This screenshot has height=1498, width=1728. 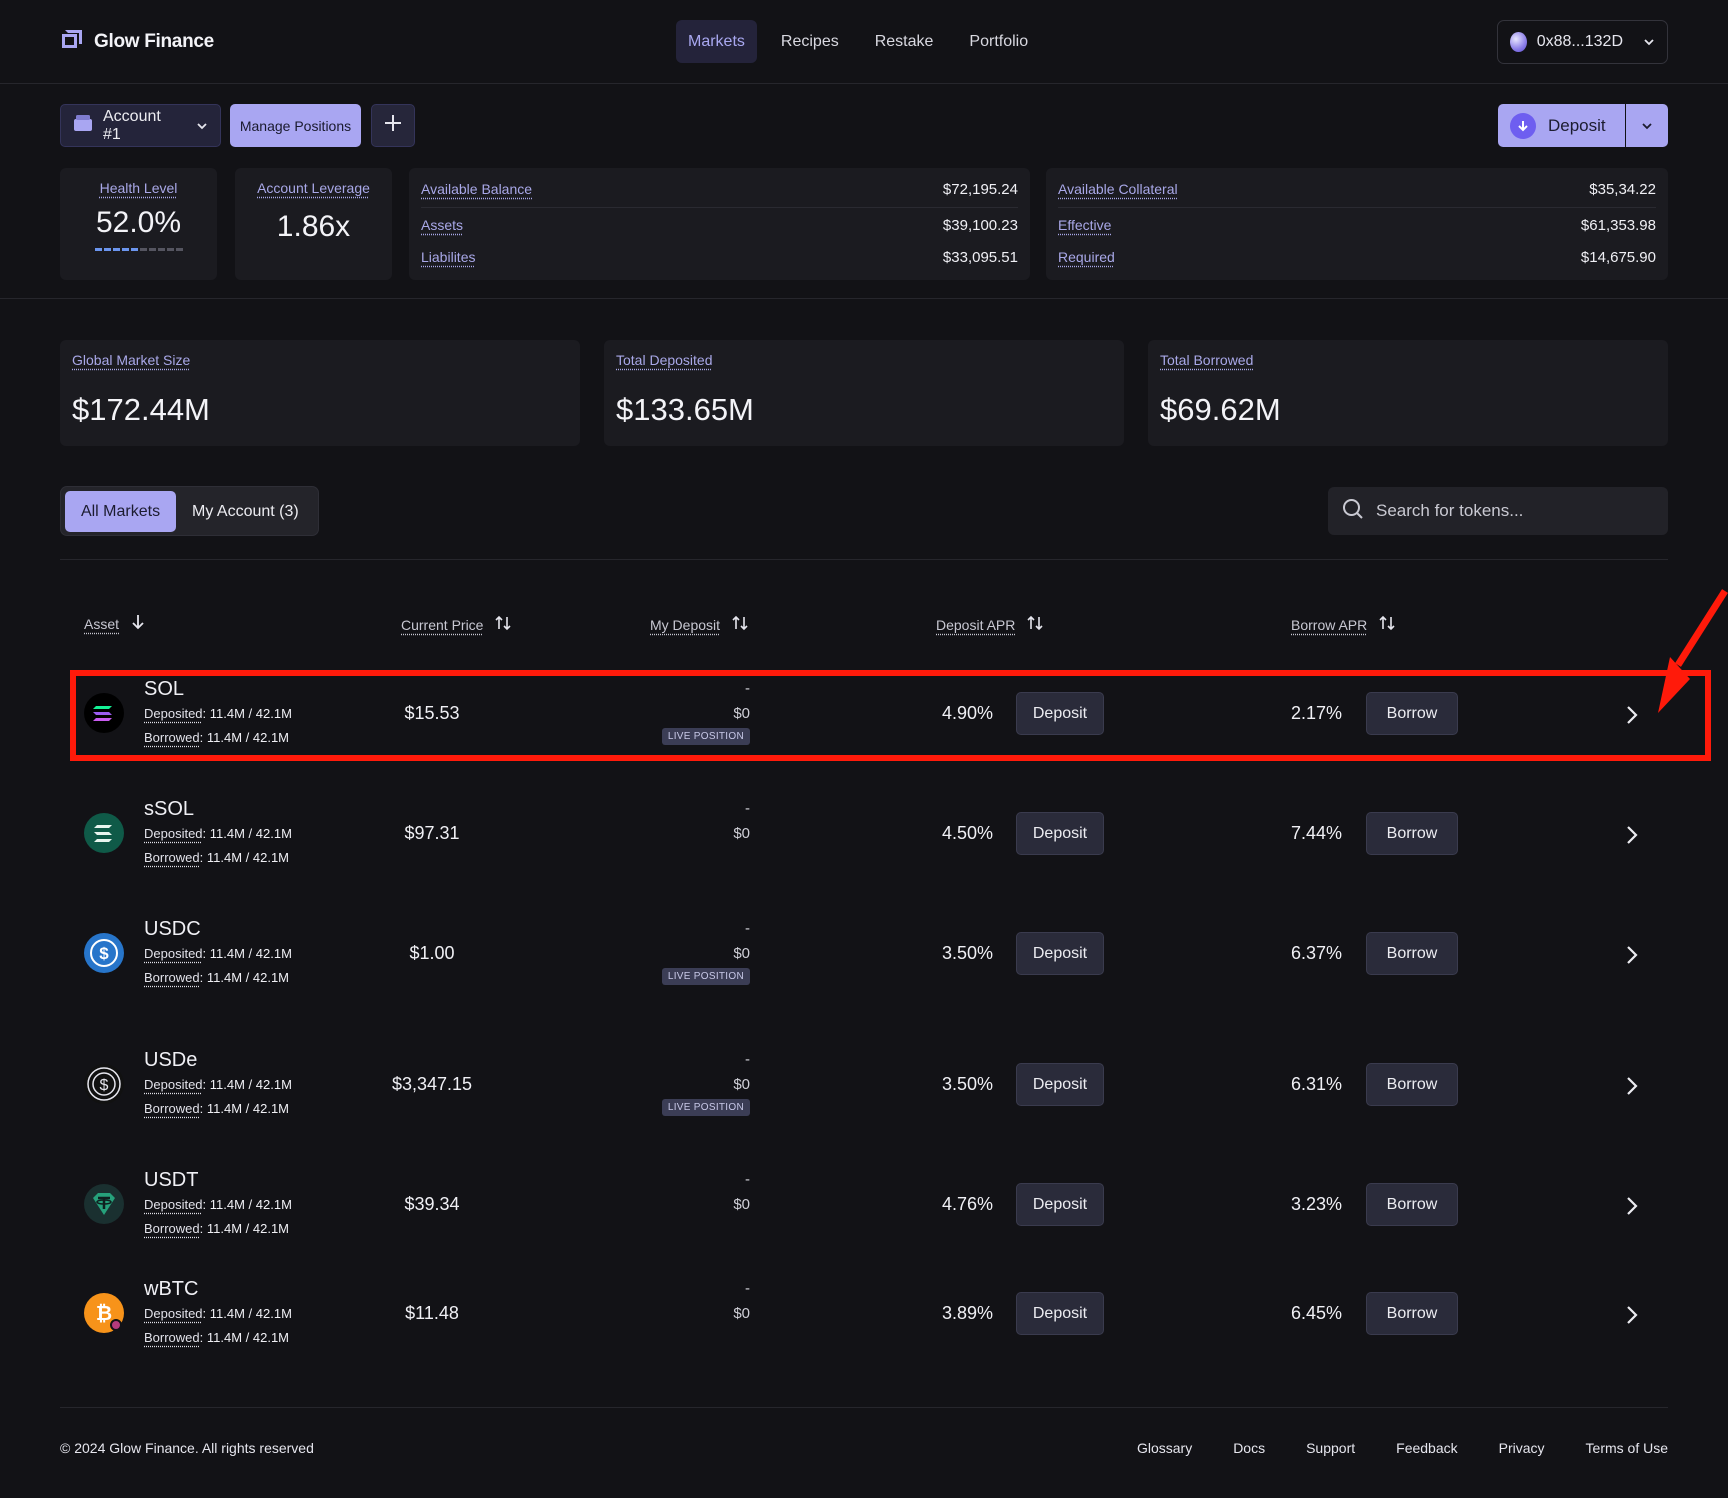 What do you see at coordinates (104, 953) in the screenshot?
I see `usdc-icon: $` at bounding box center [104, 953].